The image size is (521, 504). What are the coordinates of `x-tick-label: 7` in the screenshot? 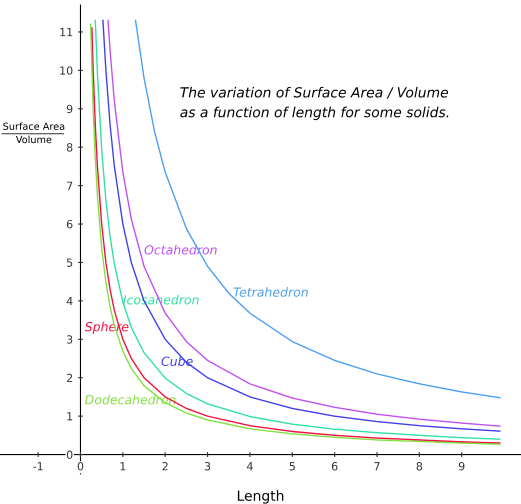 It's located at (377, 466).